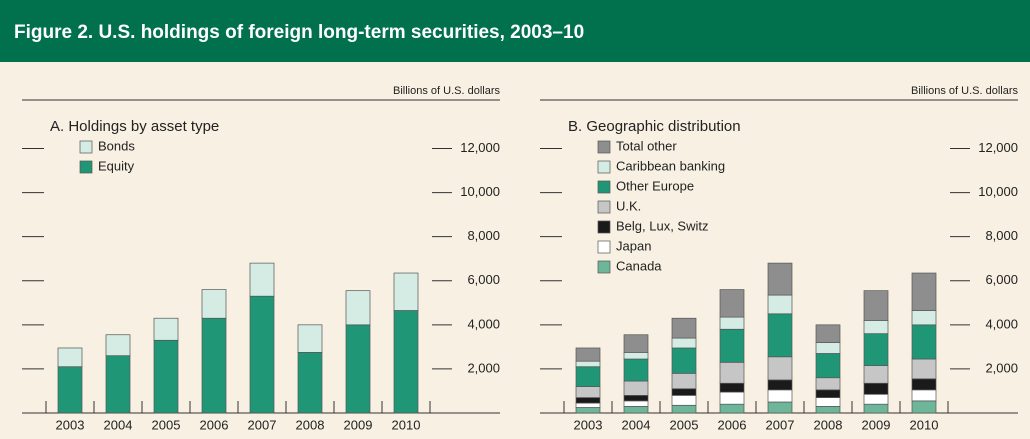 This screenshot has width=1030, height=439. What do you see at coordinates (628, 205) in the screenshot?
I see `legend-label: U.K.` at bounding box center [628, 205].